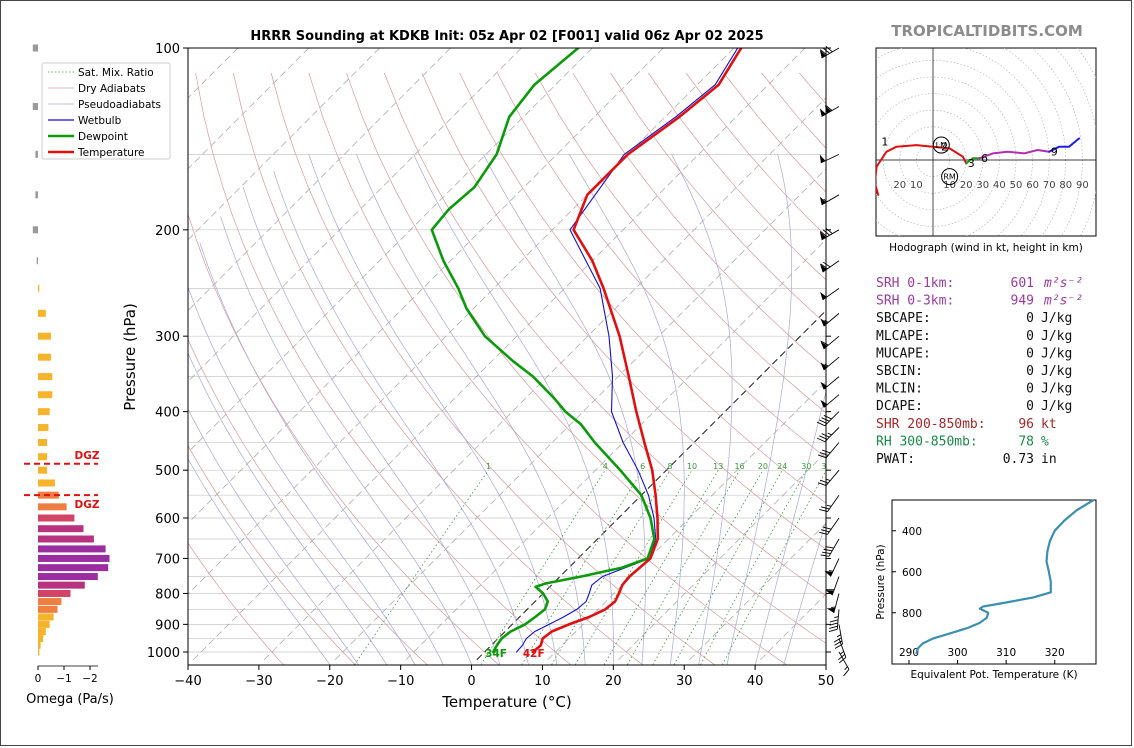 The image size is (1134, 748). I want to click on barb-flag, so click(824, 403).